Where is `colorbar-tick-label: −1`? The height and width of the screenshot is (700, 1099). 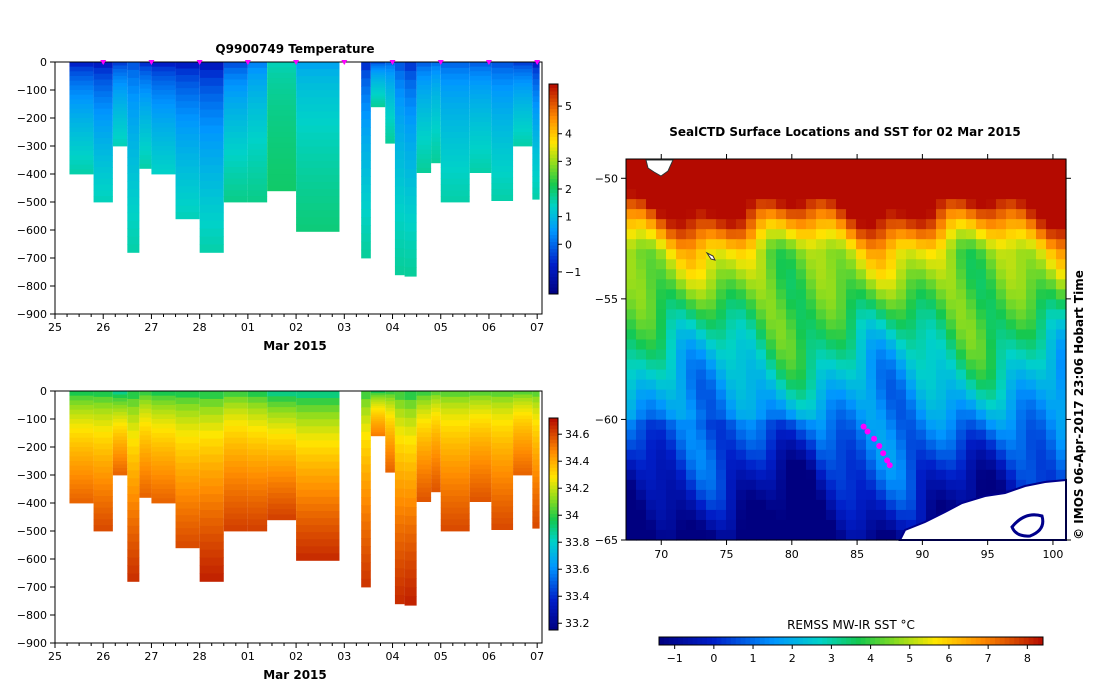
colorbar-tick-label: −1 is located at coordinates (573, 272).